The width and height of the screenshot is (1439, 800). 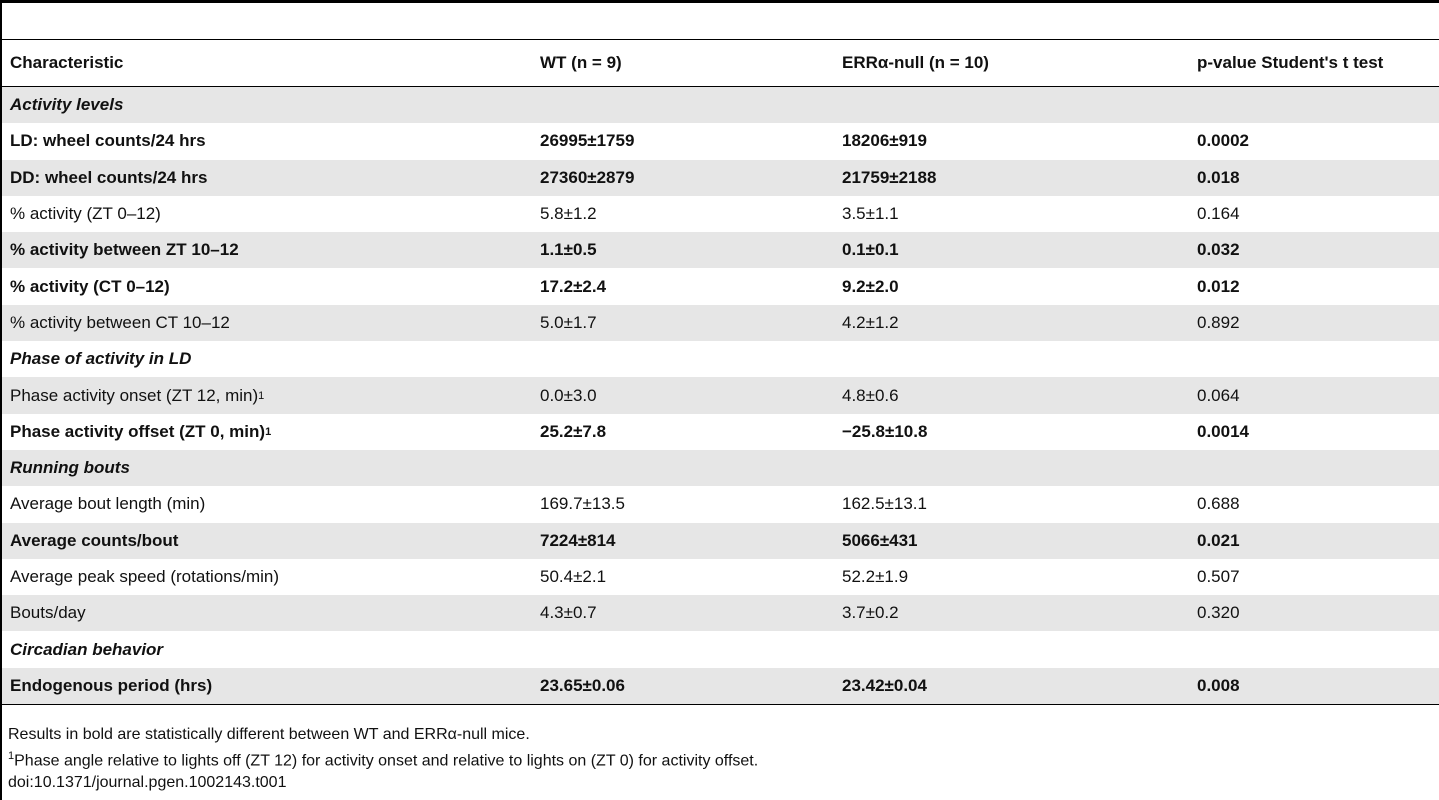 I want to click on value-cell: 27360±2879, so click(x=587, y=178).